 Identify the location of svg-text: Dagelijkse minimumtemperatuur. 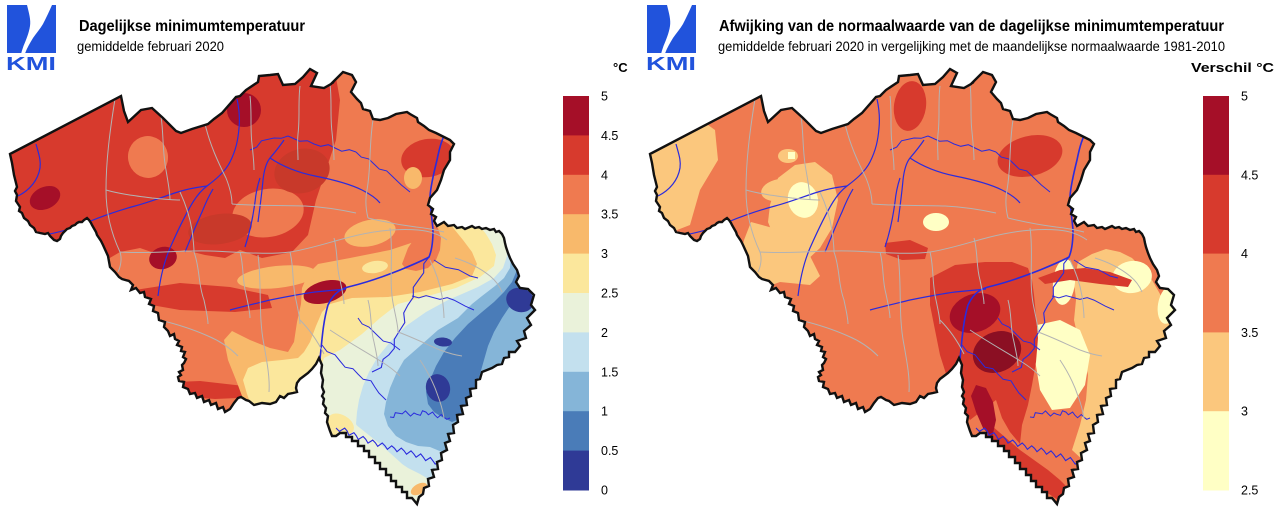
(192, 26).